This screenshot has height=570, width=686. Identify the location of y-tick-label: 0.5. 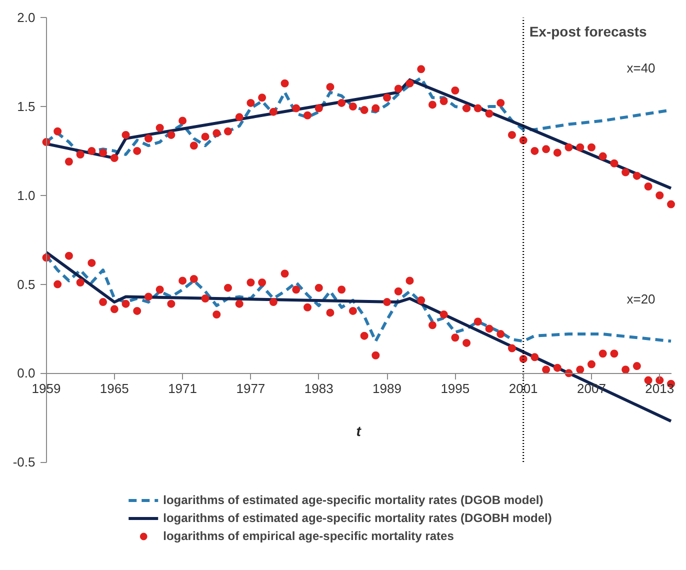
(26, 284).